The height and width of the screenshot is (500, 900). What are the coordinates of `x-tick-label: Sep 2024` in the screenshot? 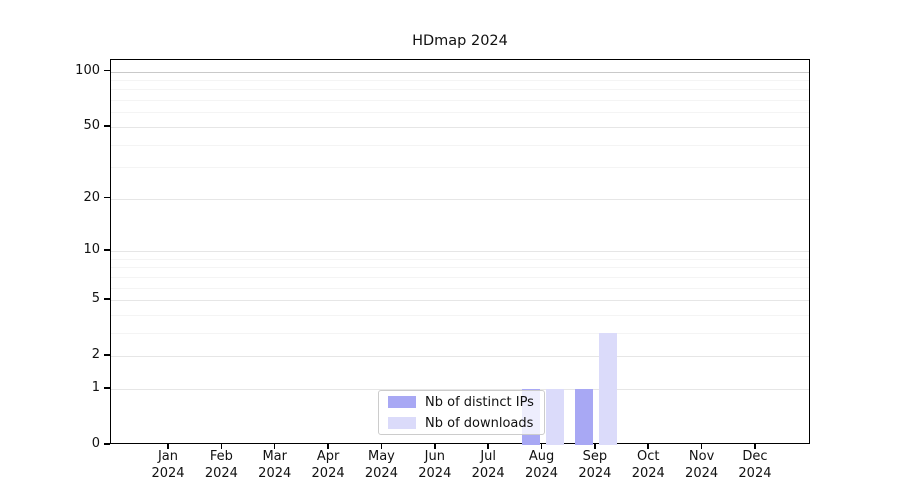 It's located at (595, 465).